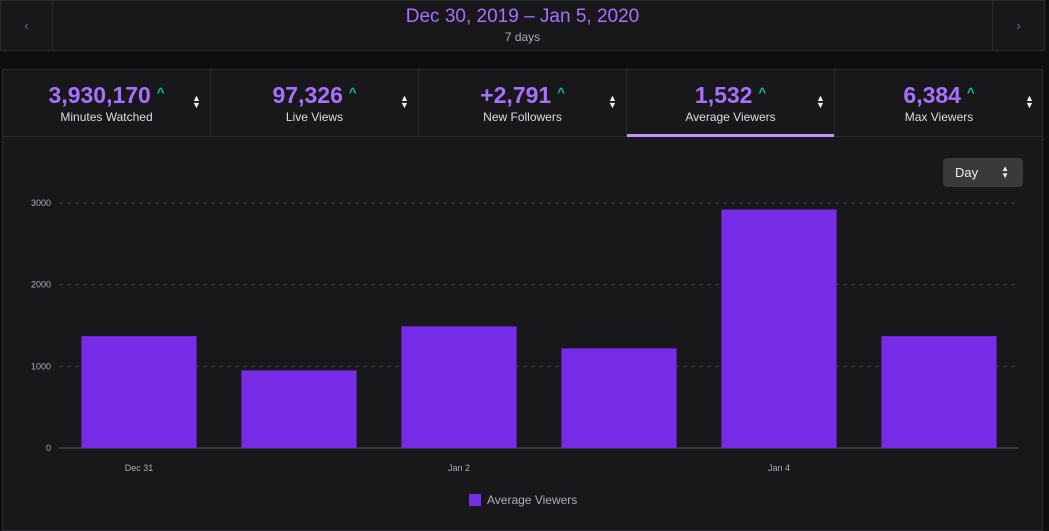 The height and width of the screenshot is (531, 1049). I want to click on stat-label: Average Viewers, so click(730, 117).